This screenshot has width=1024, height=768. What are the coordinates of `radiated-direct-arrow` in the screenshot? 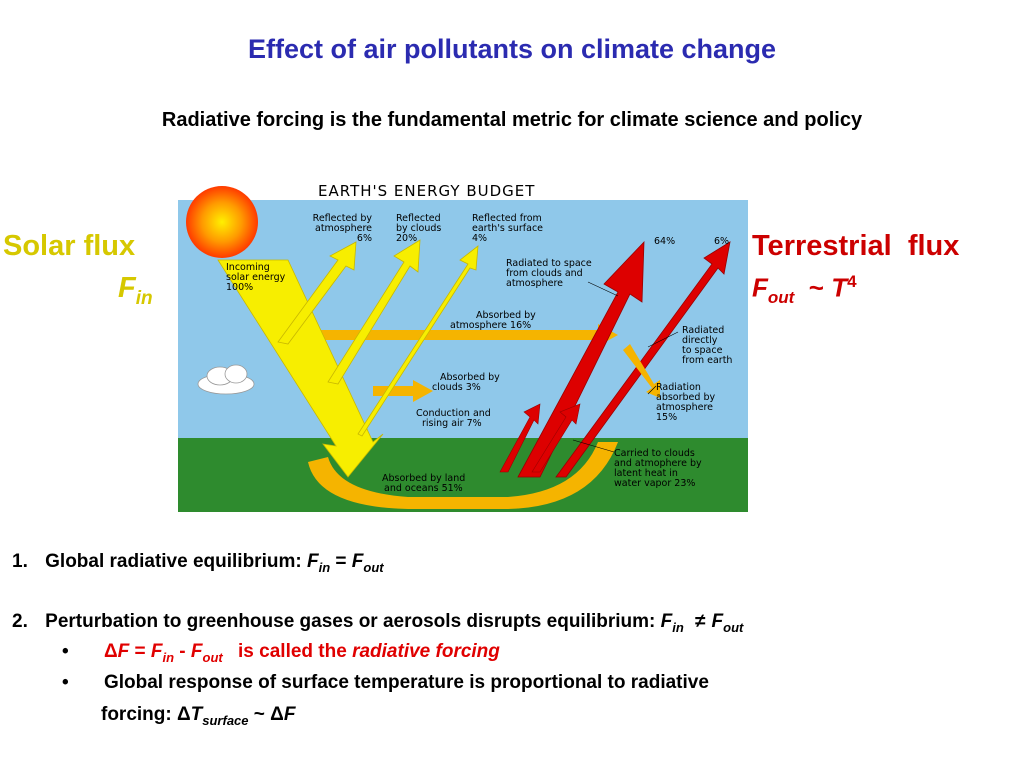 It's located at (643, 359).